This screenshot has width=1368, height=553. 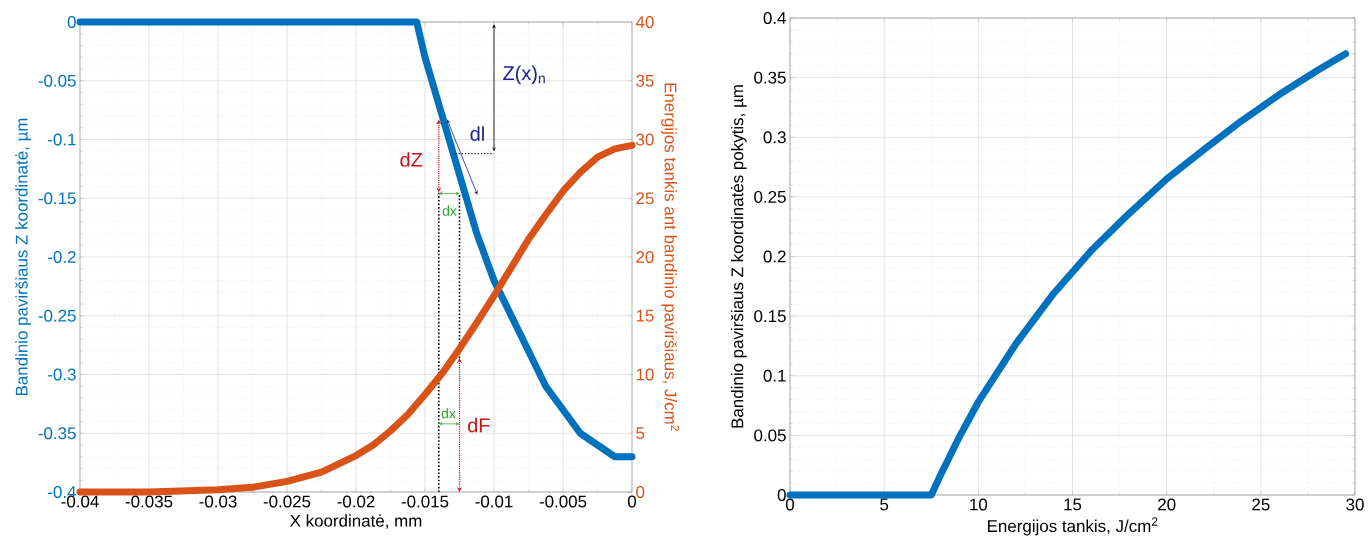 What do you see at coordinates (774, 137) in the screenshot?
I see `y-tick-label: 0.3` at bounding box center [774, 137].